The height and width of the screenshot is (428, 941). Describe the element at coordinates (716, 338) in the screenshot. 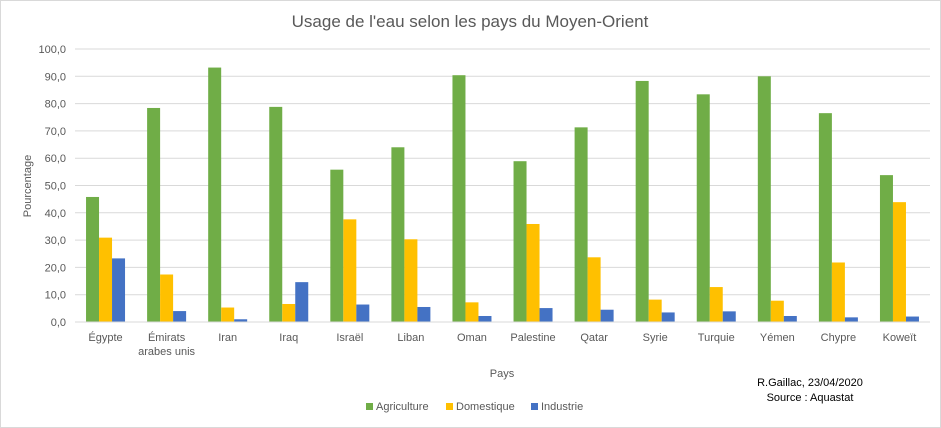

I see `x-tick-label: Turquie` at that location.